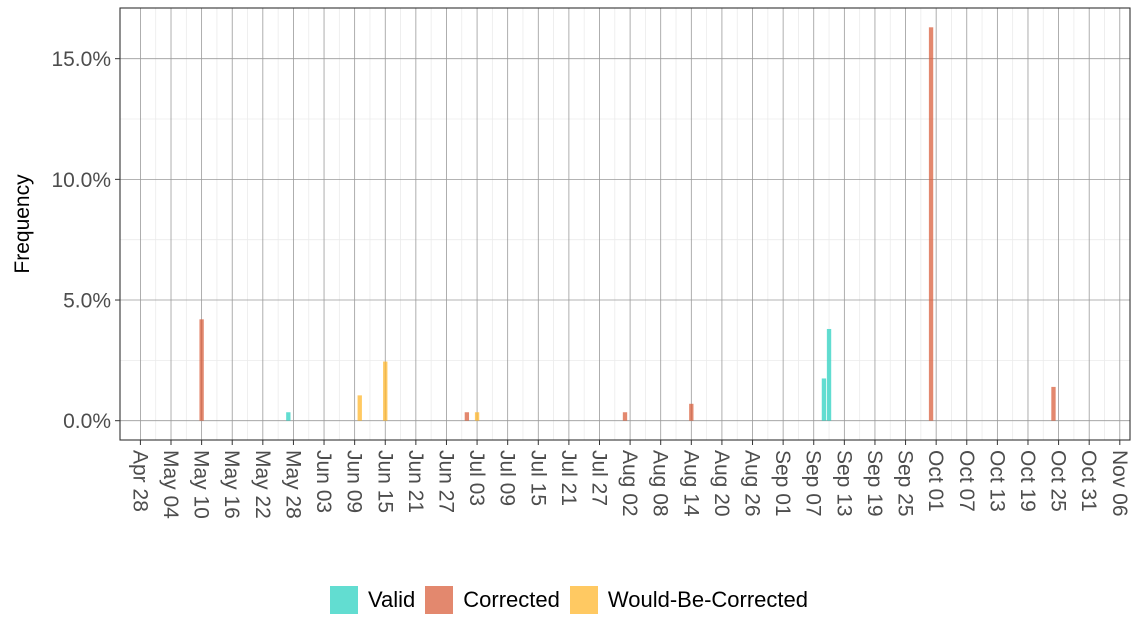  What do you see at coordinates (384, 481) in the screenshot?
I see `x-tick-label: Jun 15` at bounding box center [384, 481].